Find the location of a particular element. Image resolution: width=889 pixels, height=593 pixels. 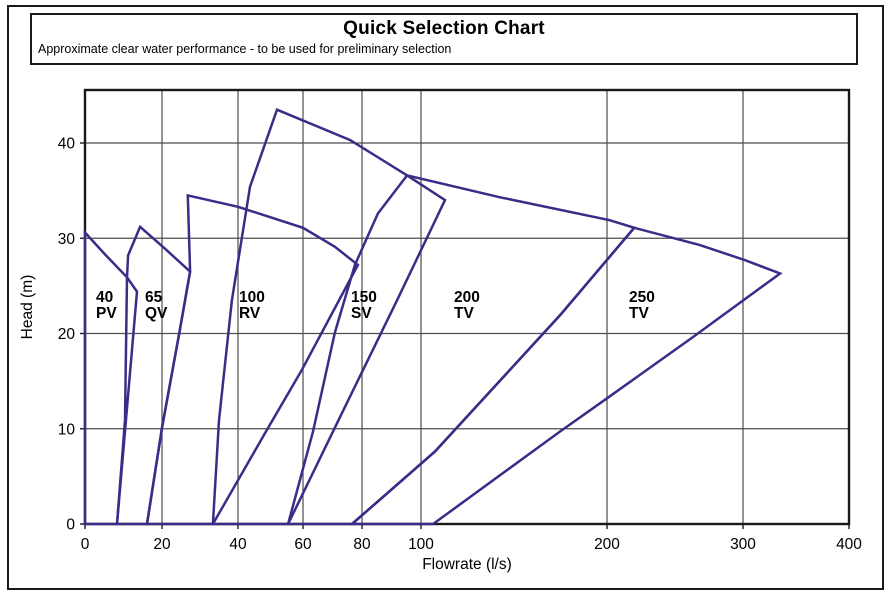

pump-label-150-sv: 150 SV is located at coordinates (364, 305).